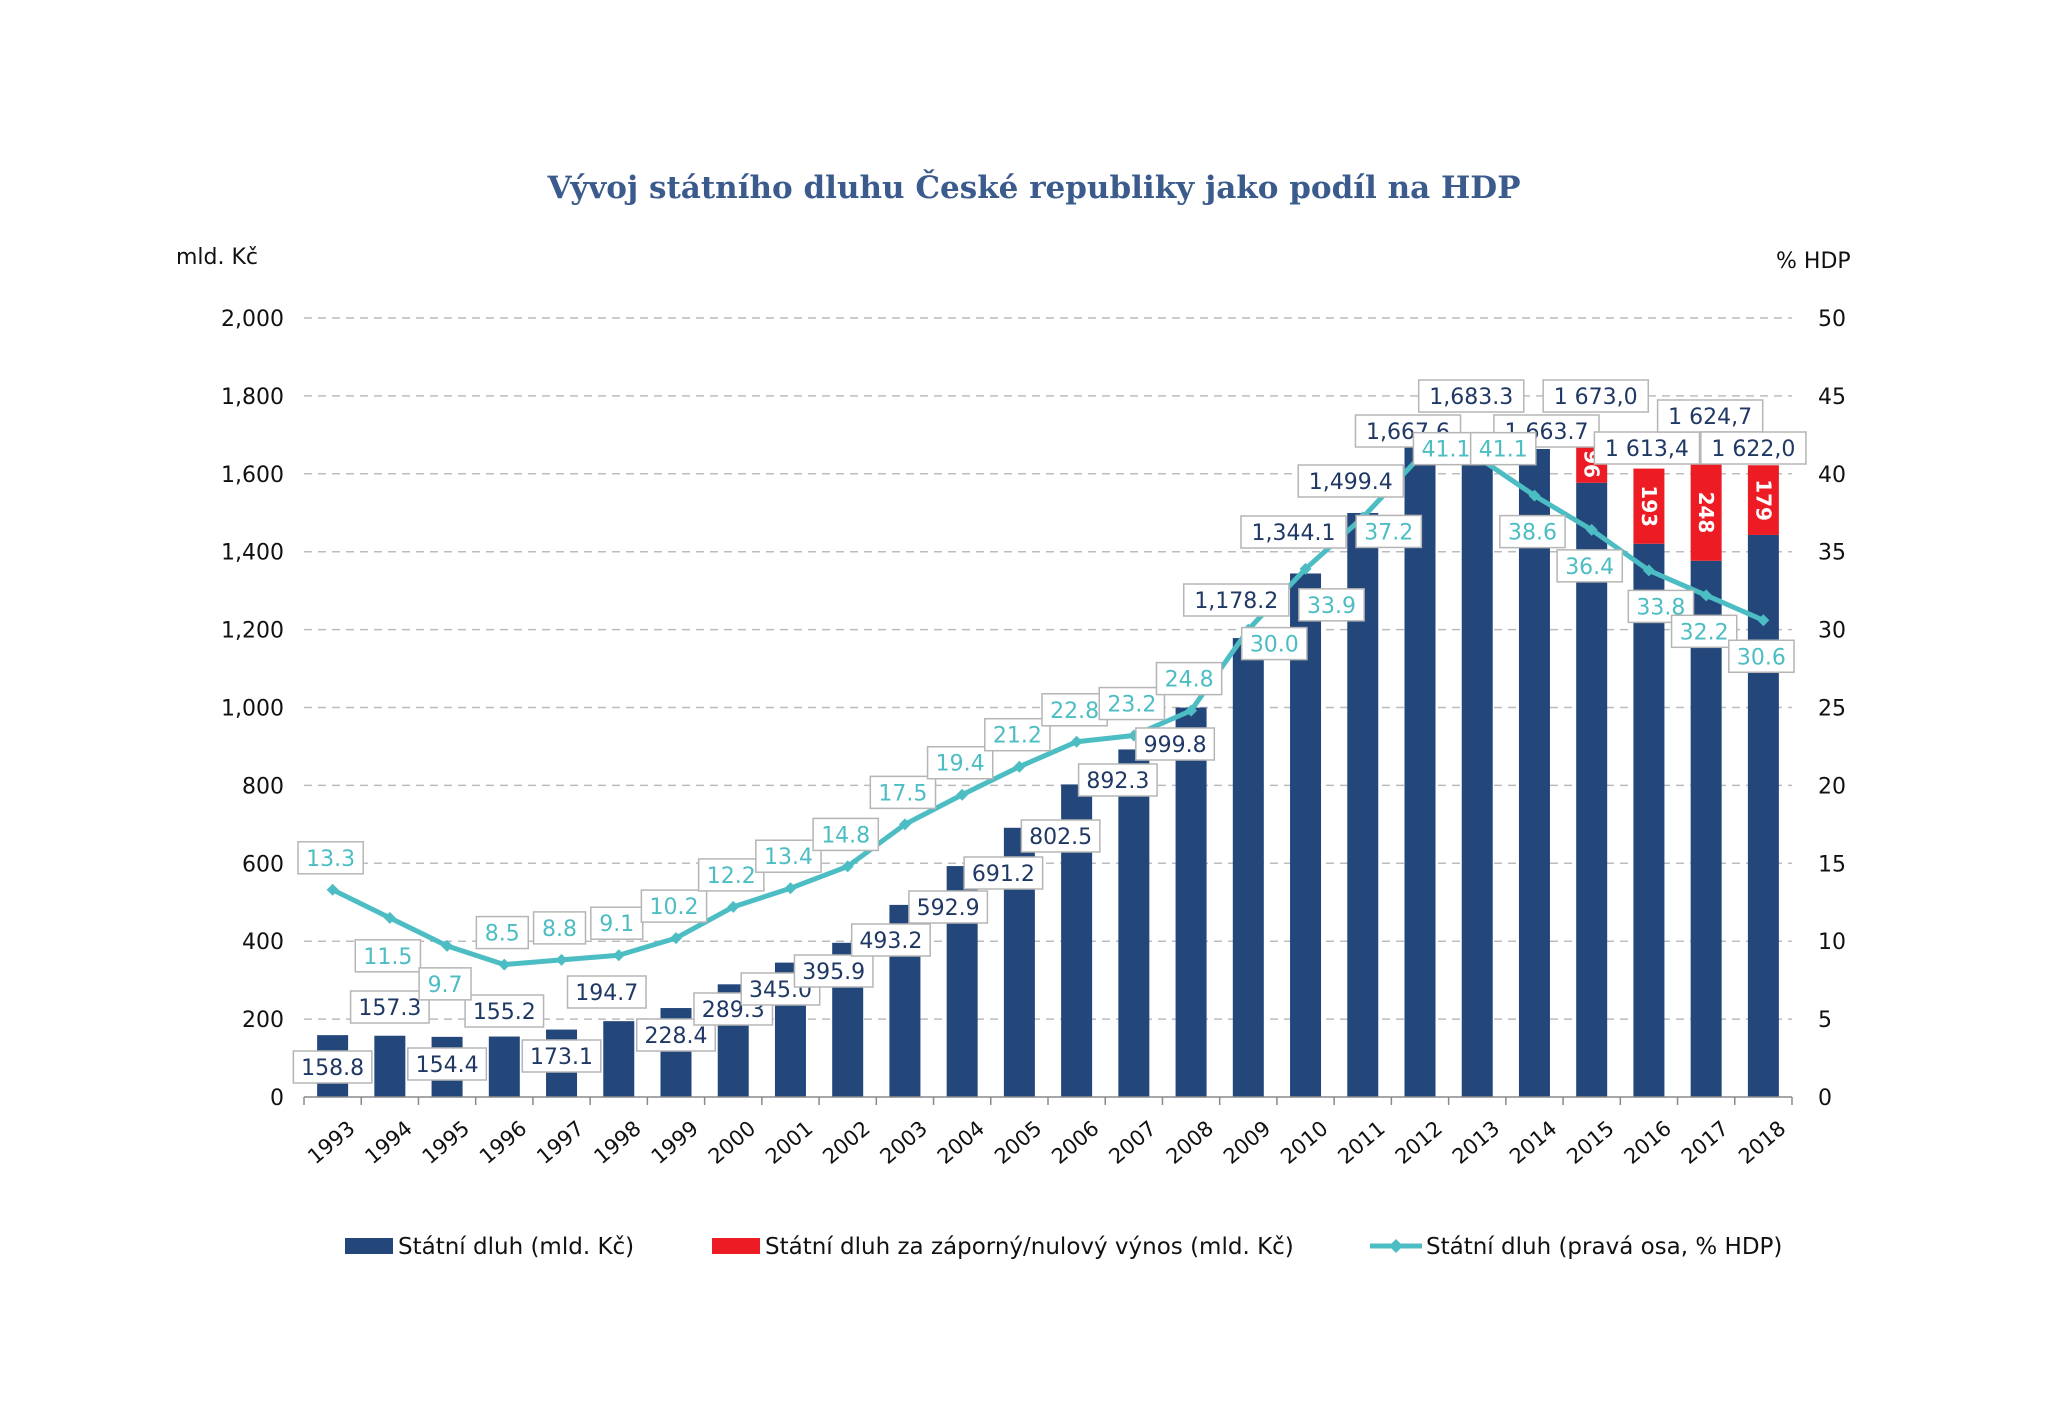 The width and height of the screenshot is (2068, 1410). Describe the element at coordinates (736, 1246) in the screenshot. I see `legend-swatch-negative-yield` at that location.